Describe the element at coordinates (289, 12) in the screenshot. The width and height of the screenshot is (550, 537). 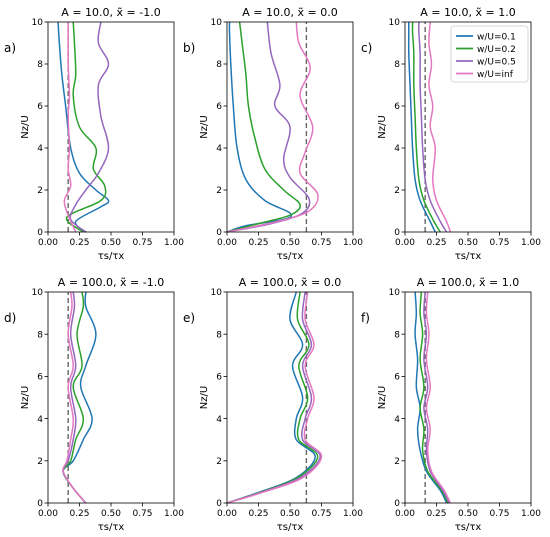
I see `subplot-title: A = 10.0, x̃ = 0.0` at that location.